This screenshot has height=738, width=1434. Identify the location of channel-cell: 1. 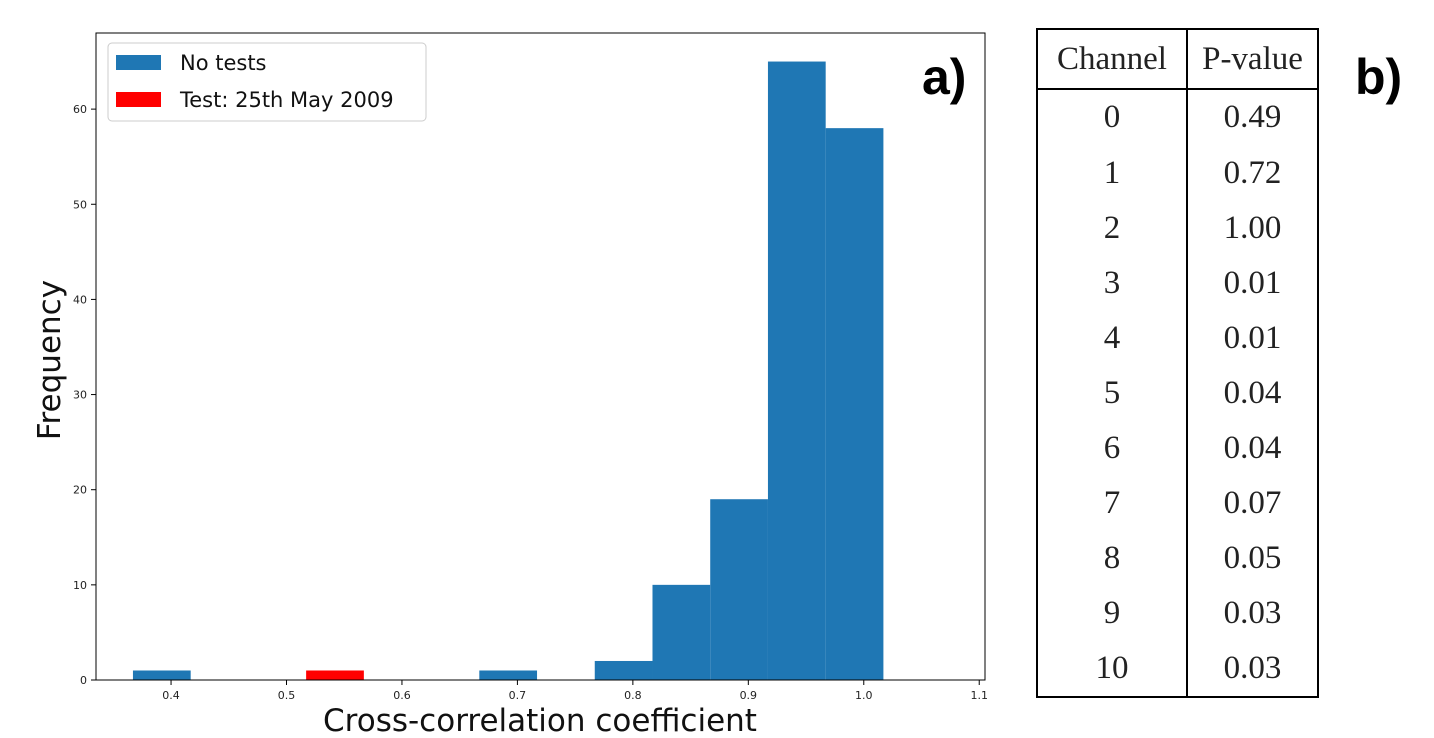
(1113, 173).